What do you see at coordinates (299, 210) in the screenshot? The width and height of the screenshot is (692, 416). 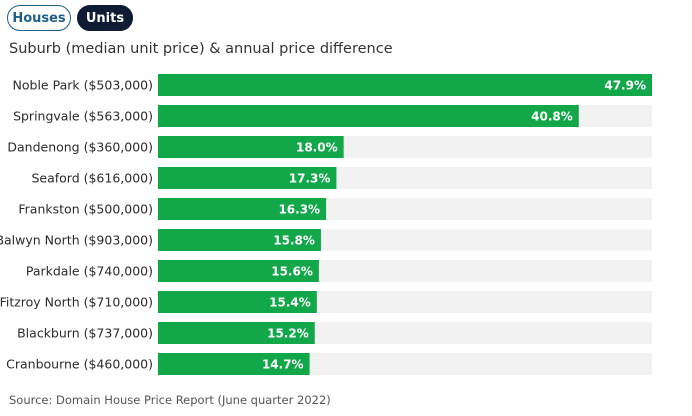 I see `value-label: 16.3%` at bounding box center [299, 210].